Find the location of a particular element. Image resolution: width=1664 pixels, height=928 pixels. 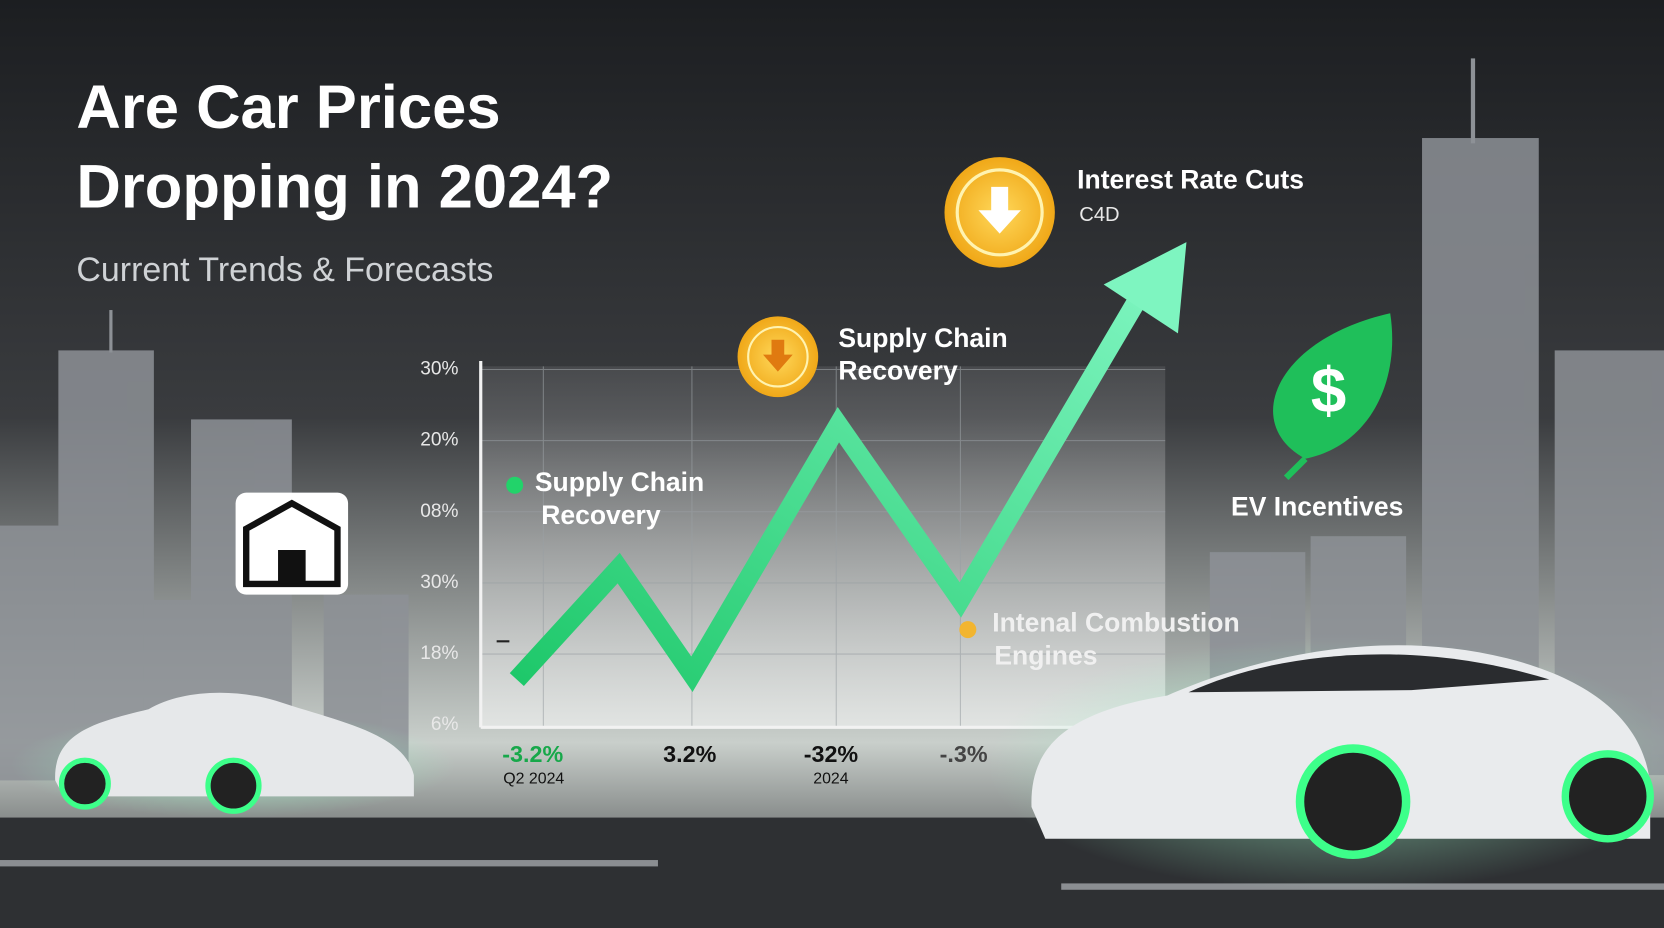

x-labels: -3.2% Q2 2024 3.2% -32% 2024 -.3% is located at coordinates (745, 764).